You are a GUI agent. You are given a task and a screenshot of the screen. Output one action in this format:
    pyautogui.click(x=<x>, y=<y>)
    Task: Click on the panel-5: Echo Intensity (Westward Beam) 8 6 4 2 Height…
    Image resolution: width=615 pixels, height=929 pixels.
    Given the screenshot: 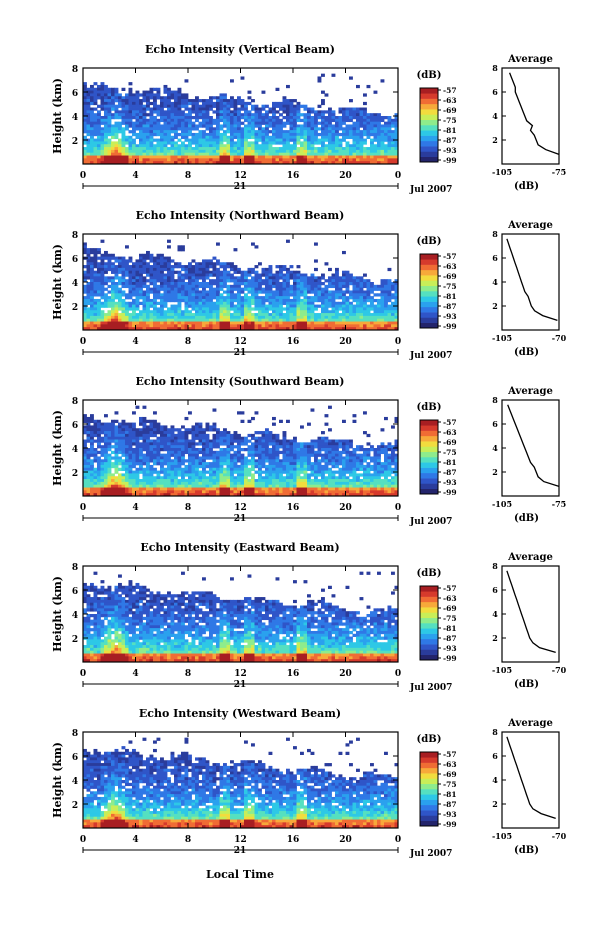 What is the action you would take?
    pyautogui.click(x=309, y=783)
    